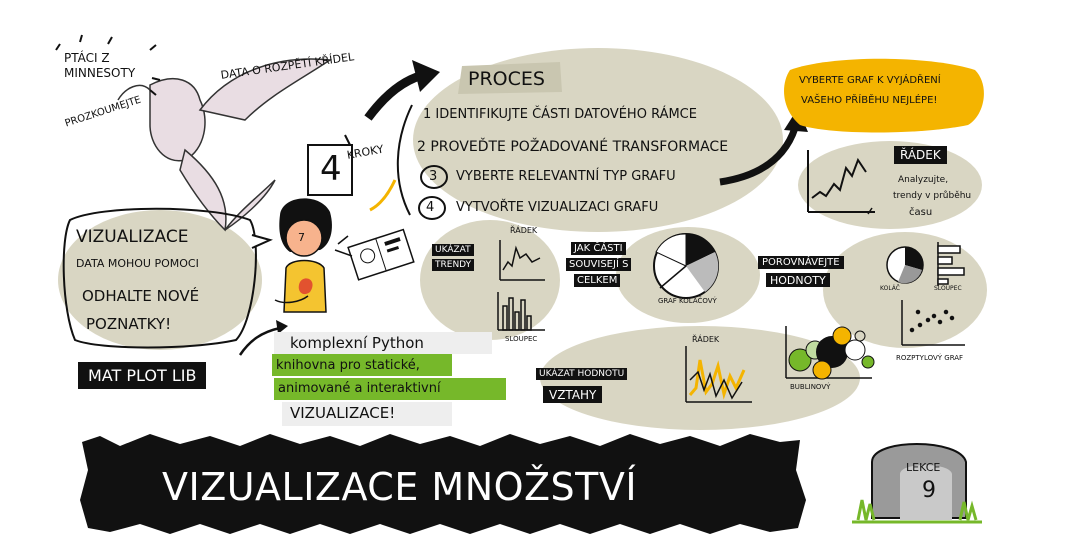  What do you see at coordinates (557, 207) in the screenshot?
I see `process-step-4: VYTVOŘTE VIZUALIZACI GRAFU` at bounding box center [557, 207].